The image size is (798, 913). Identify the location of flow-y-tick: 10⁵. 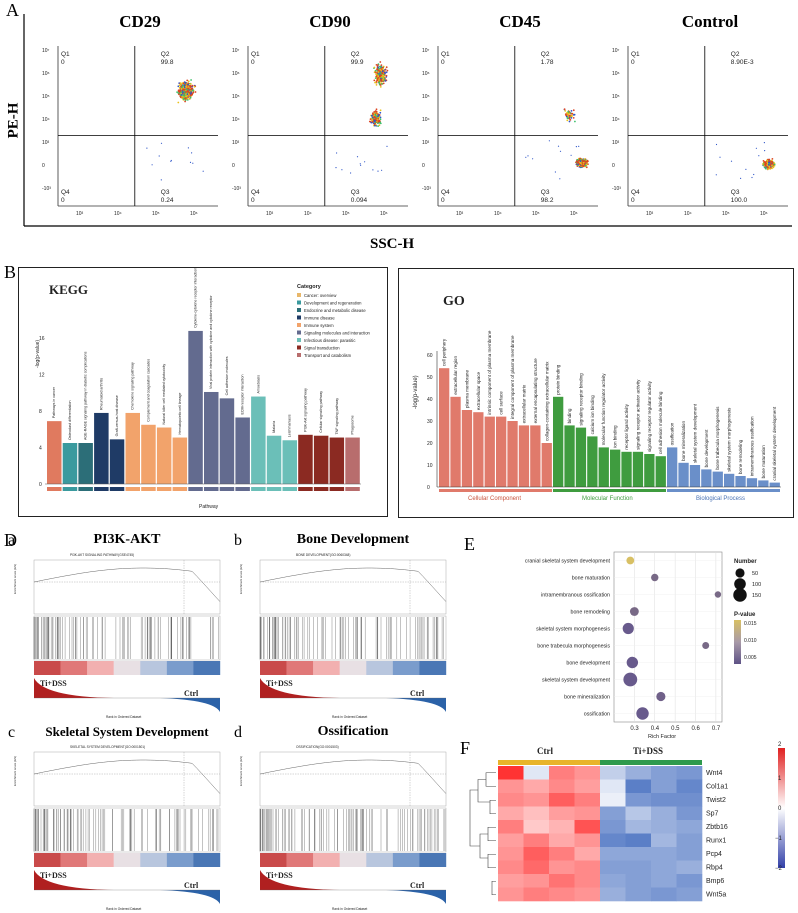
(426, 97).